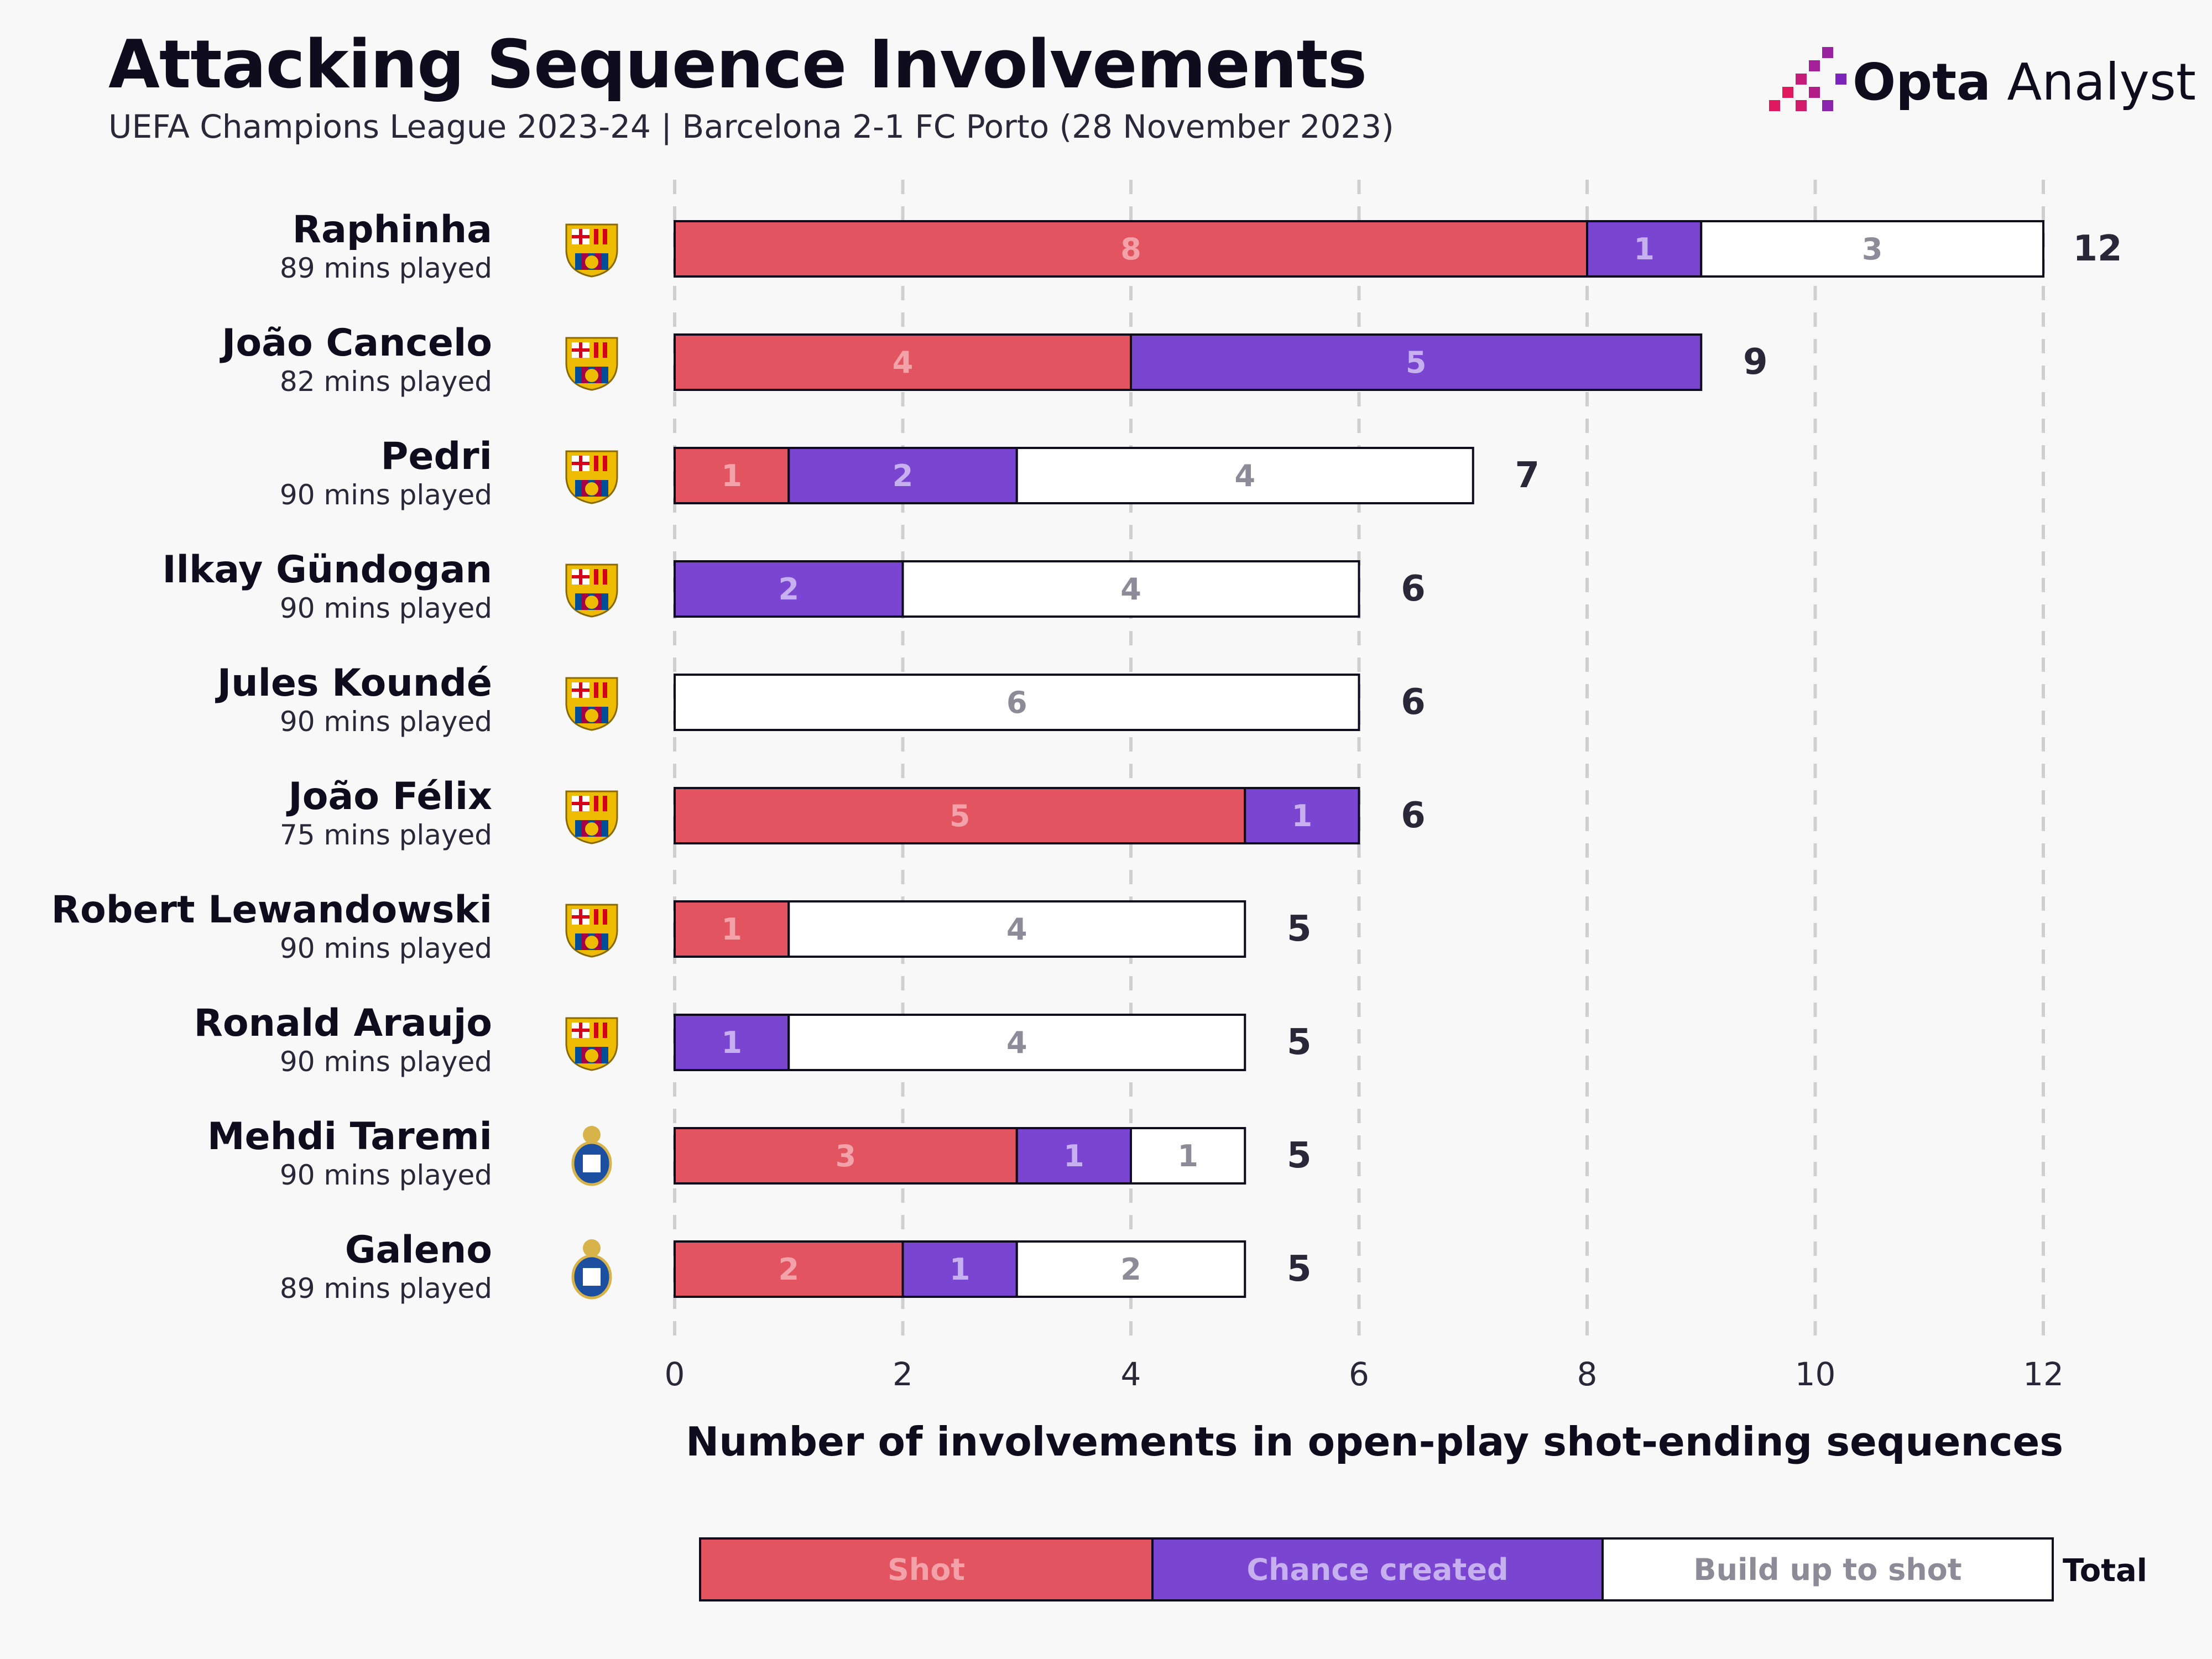 The image size is (2212, 1659). Describe the element at coordinates (1588, 1374) in the screenshot. I see `x-tick-label: 8` at that location.